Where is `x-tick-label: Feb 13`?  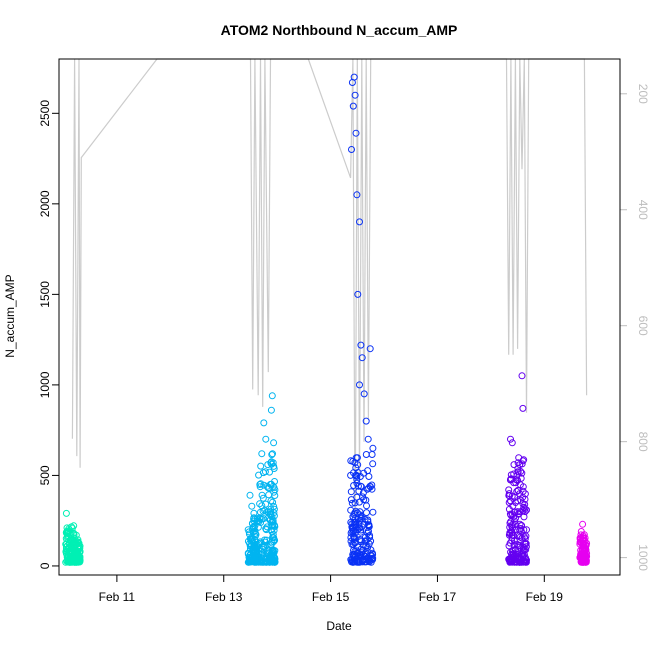
x-tick-label: Feb 13 is located at coordinates (224, 597).